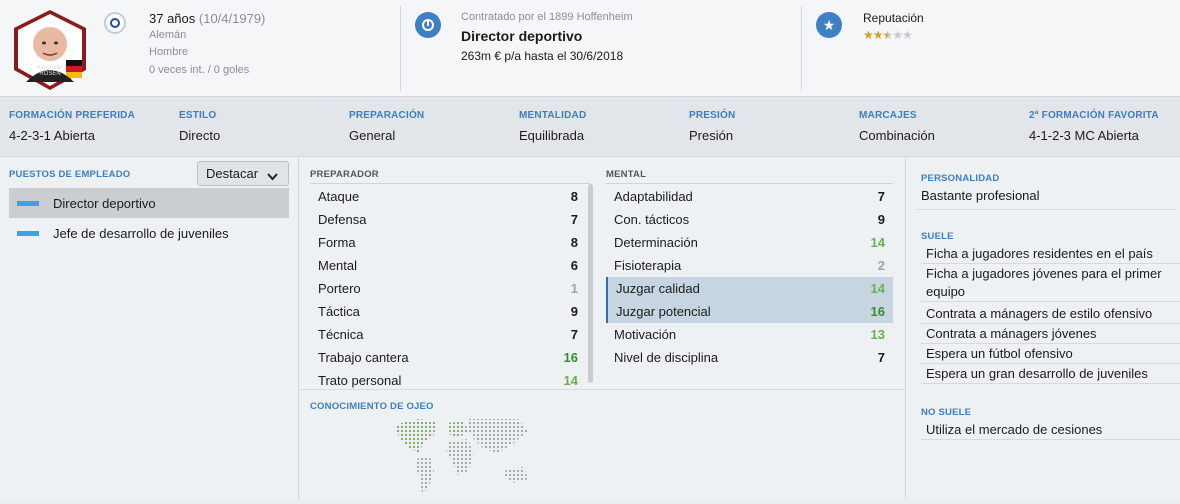 This screenshot has height=504, width=1180. What do you see at coordinates (1050, 334) in the screenshot?
I see `tends-item: Contrata a mánagers jóvenes` at bounding box center [1050, 334].